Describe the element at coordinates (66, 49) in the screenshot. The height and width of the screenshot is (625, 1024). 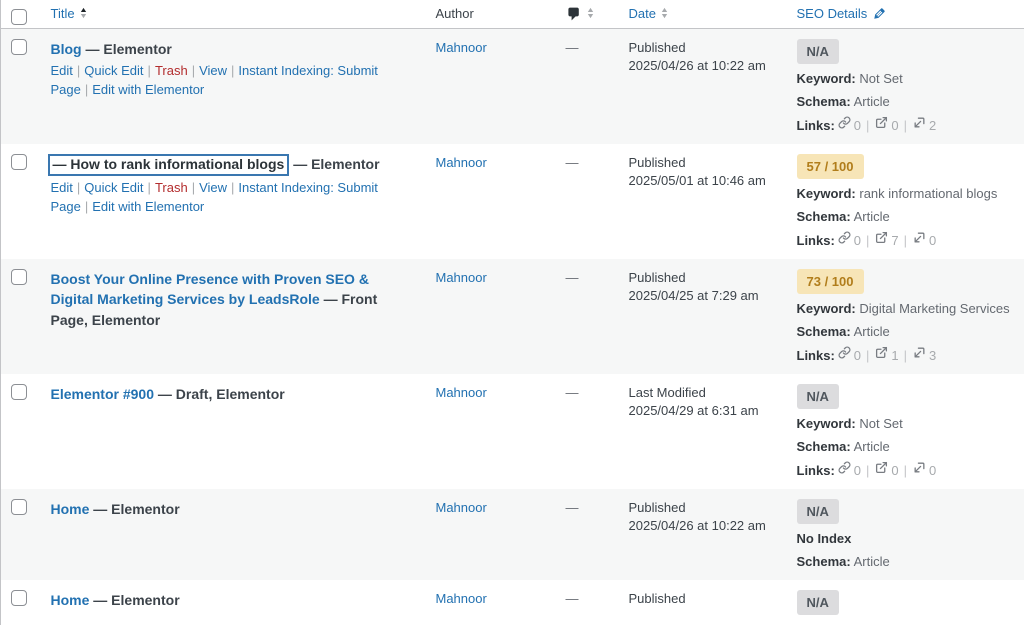
I see `page-title-link: Blog` at that location.